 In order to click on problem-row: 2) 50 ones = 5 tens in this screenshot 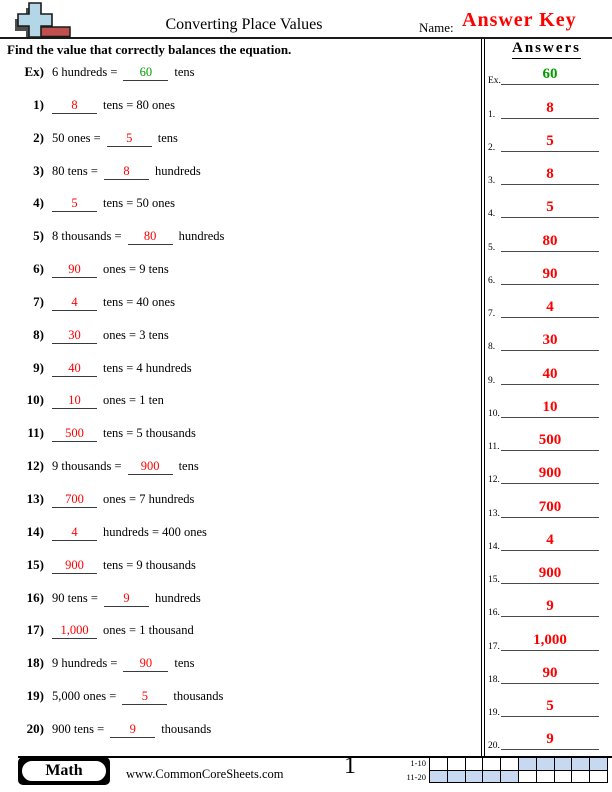, I will do `click(242, 142)`.